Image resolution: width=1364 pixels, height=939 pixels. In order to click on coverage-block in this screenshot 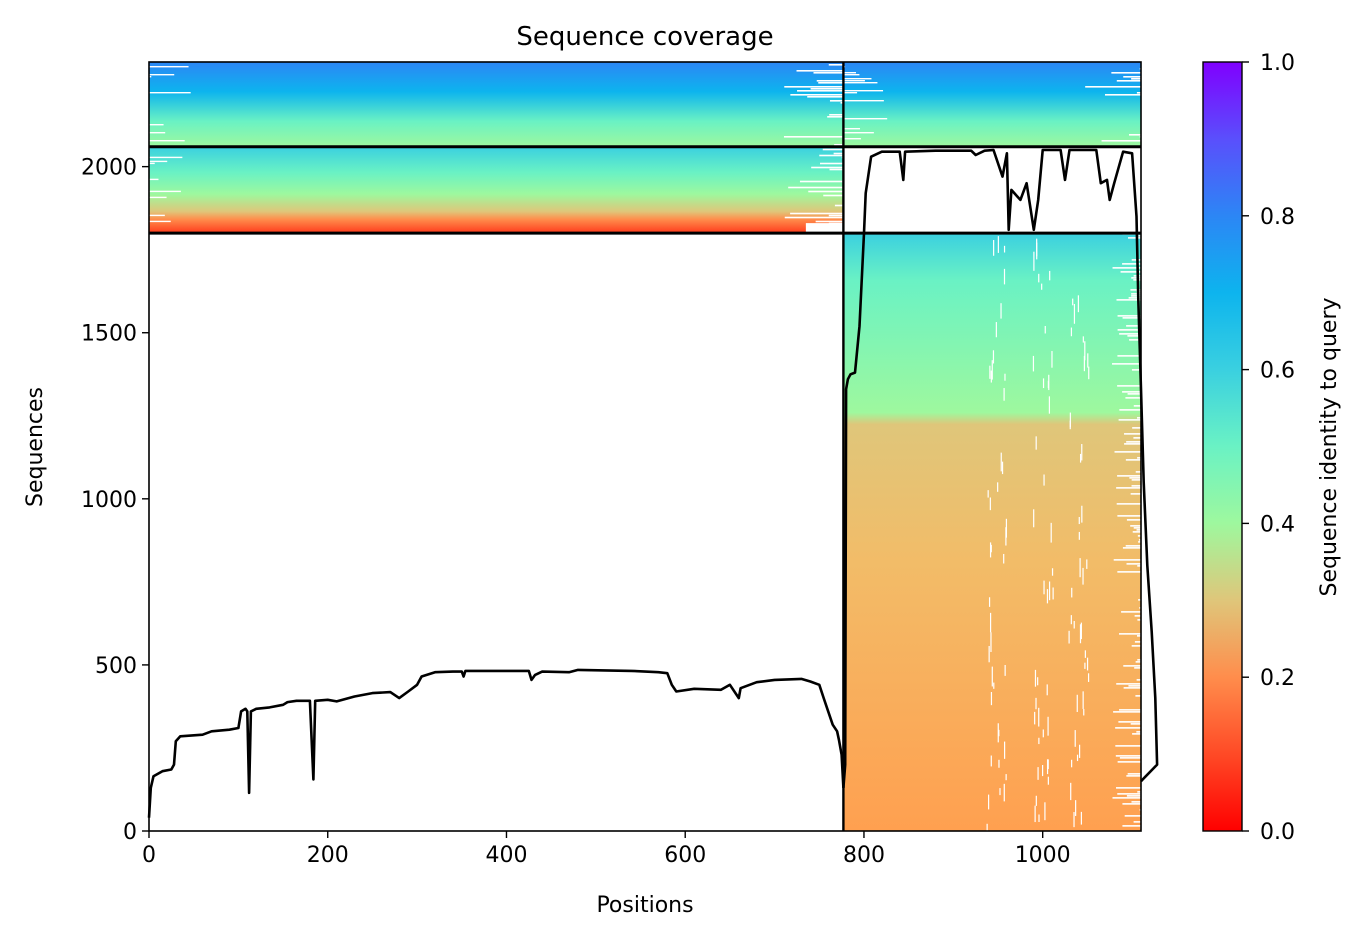, I will do `click(496, 190)`.